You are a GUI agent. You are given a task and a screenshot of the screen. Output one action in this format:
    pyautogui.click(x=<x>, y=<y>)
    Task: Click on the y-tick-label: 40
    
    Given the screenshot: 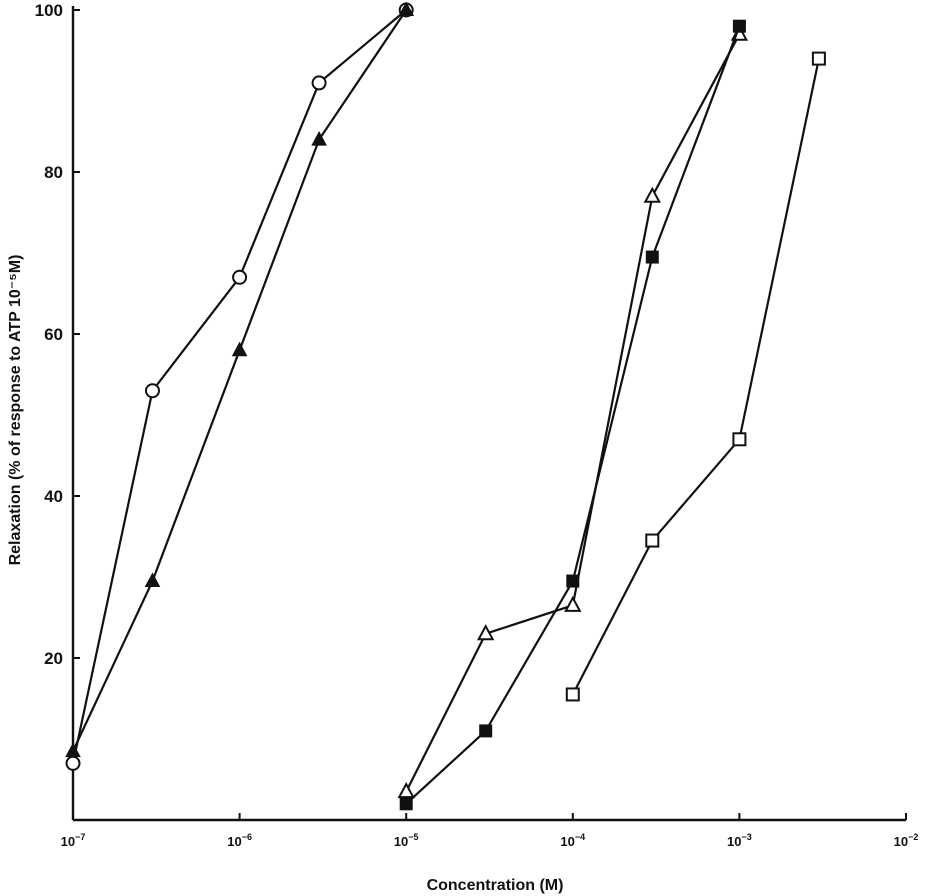 What is the action you would take?
    pyautogui.click(x=53, y=496)
    